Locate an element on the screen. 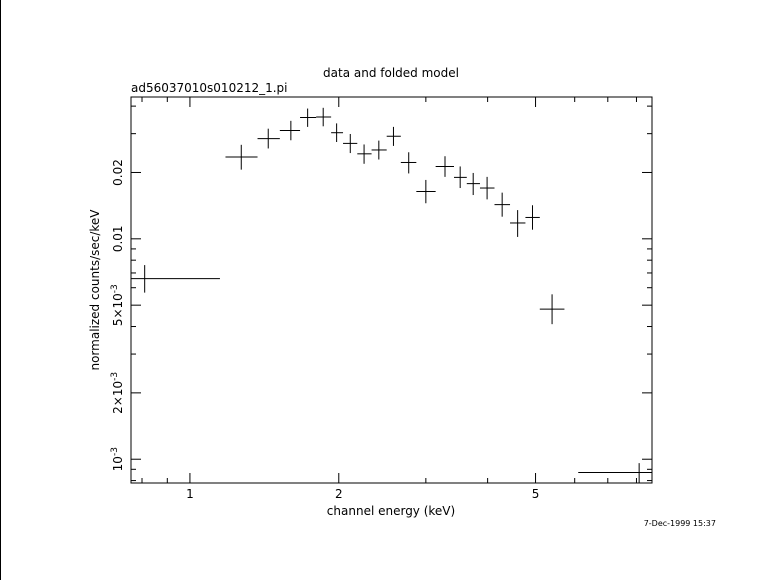 Image resolution: width=781 pixels, height=580 pixels. x-tick-label: 1 is located at coordinates (190, 494).